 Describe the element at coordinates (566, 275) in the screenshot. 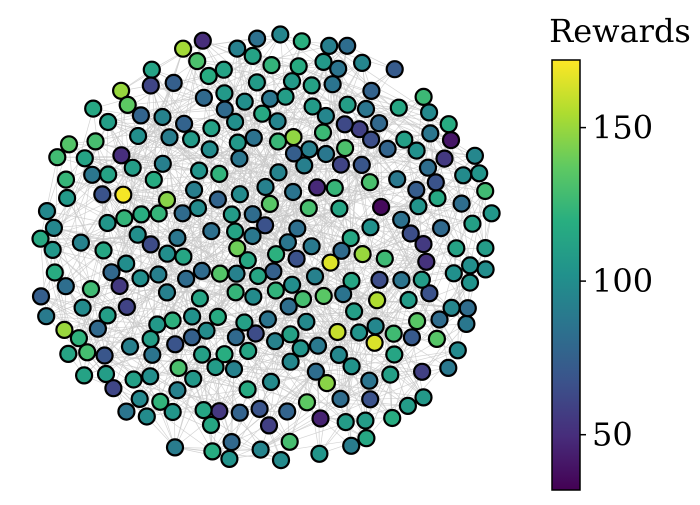

I see `colorbar-gradient` at that location.